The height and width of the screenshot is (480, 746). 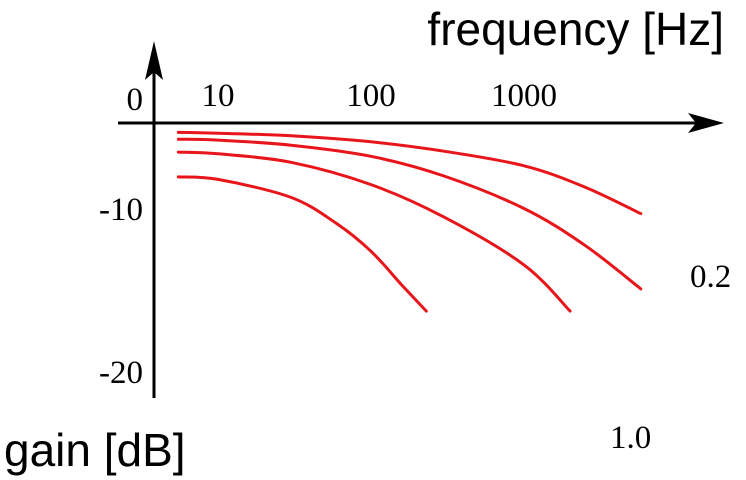 I want to click on y-axis-title: gain [dB], so click(x=95, y=450).